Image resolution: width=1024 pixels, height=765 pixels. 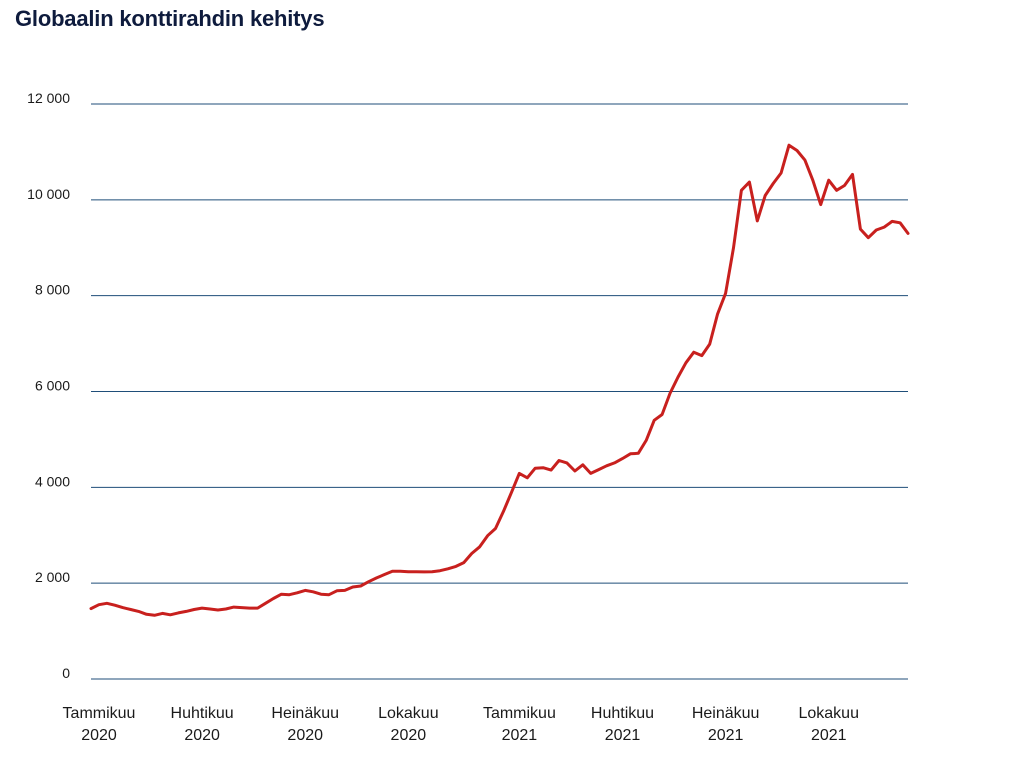 What do you see at coordinates (52, 577) in the screenshot?
I see `y-tick-label: 2 000` at bounding box center [52, 577].